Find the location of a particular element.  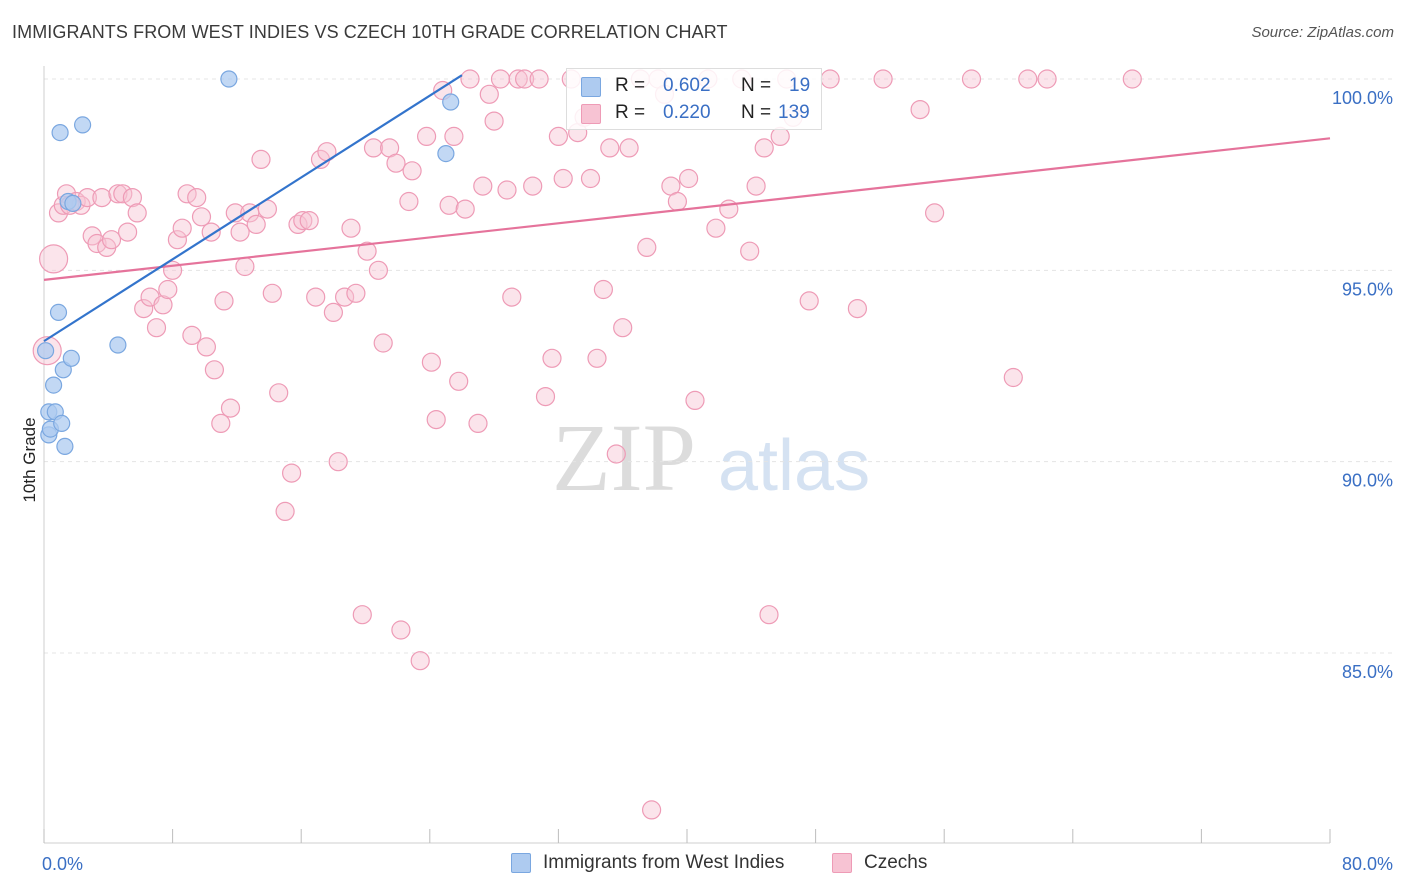

y-tick-label: 95.0% is located at coordinates (1367, 289).